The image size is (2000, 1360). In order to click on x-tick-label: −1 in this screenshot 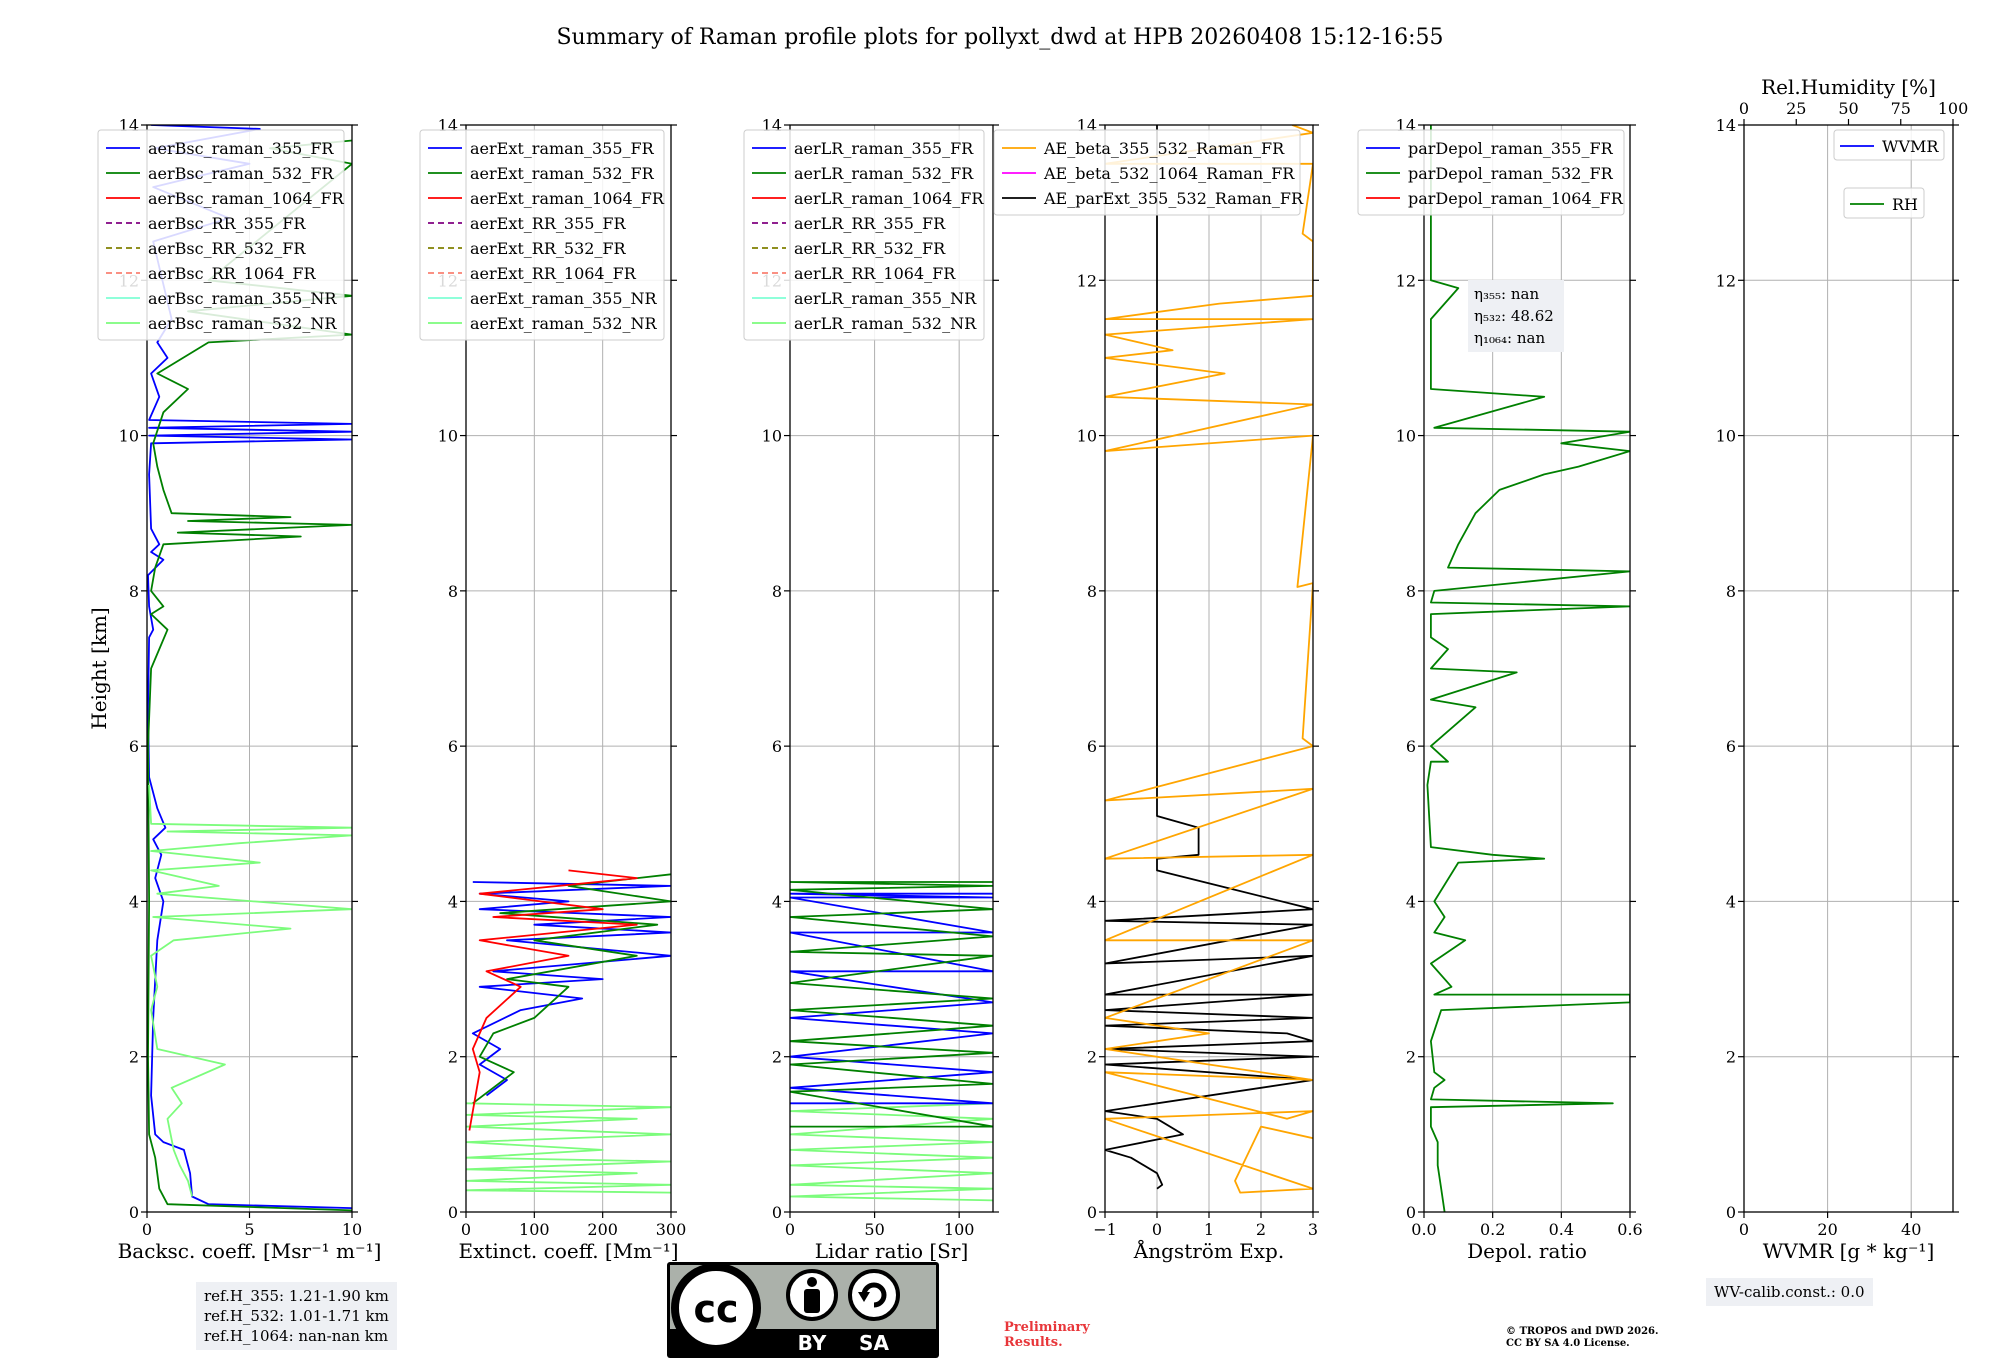, I will do `click(1105, 1229)`.